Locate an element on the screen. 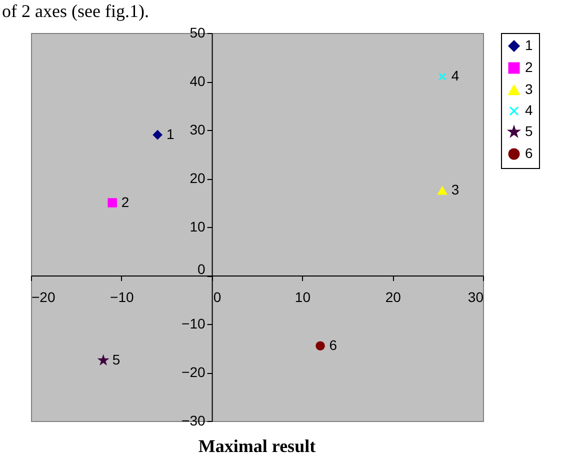  x-tick-label: −10 is located at coordinates (122, 297).